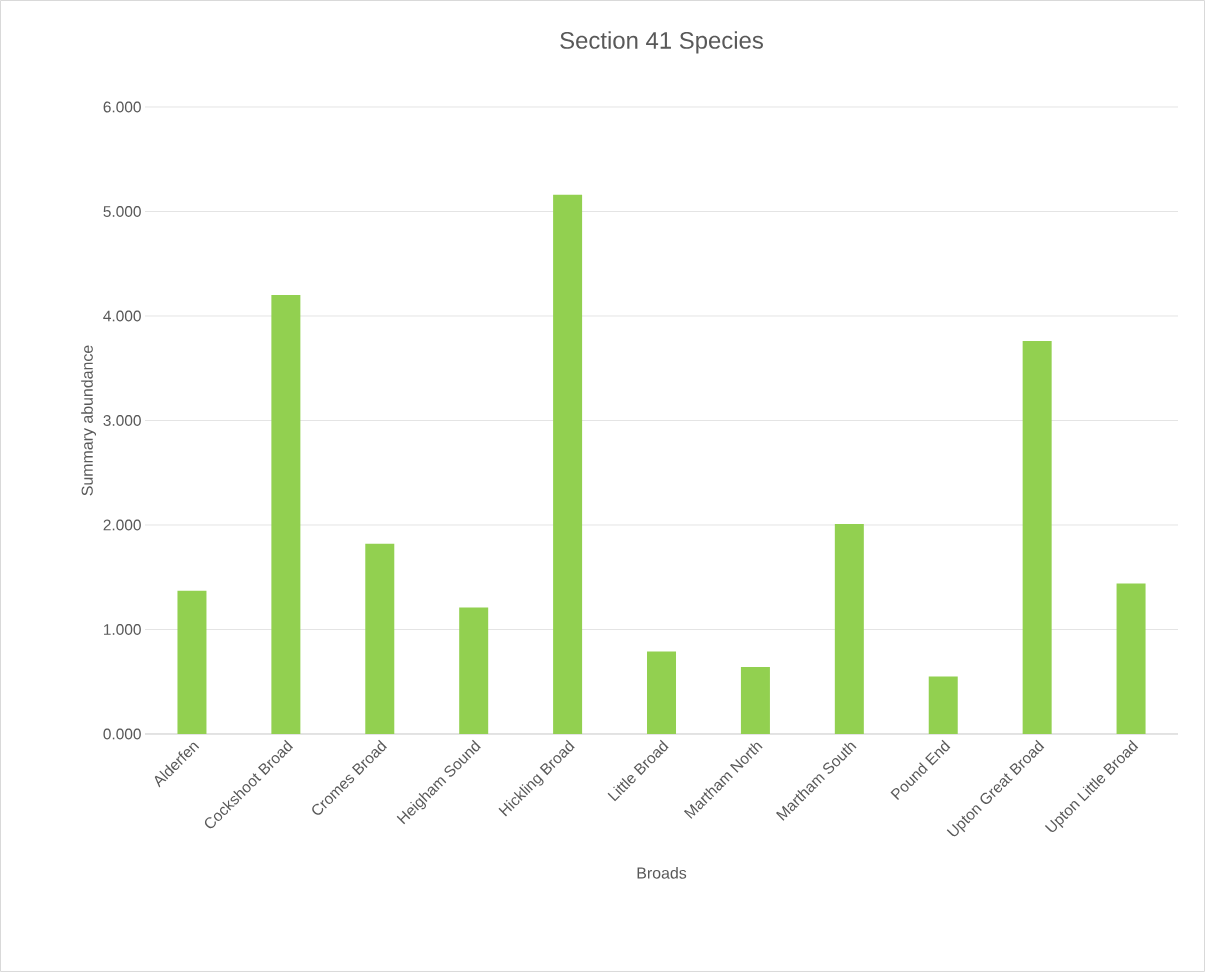  I want to click on y-tick-label: 6.000, so click(122, 107).